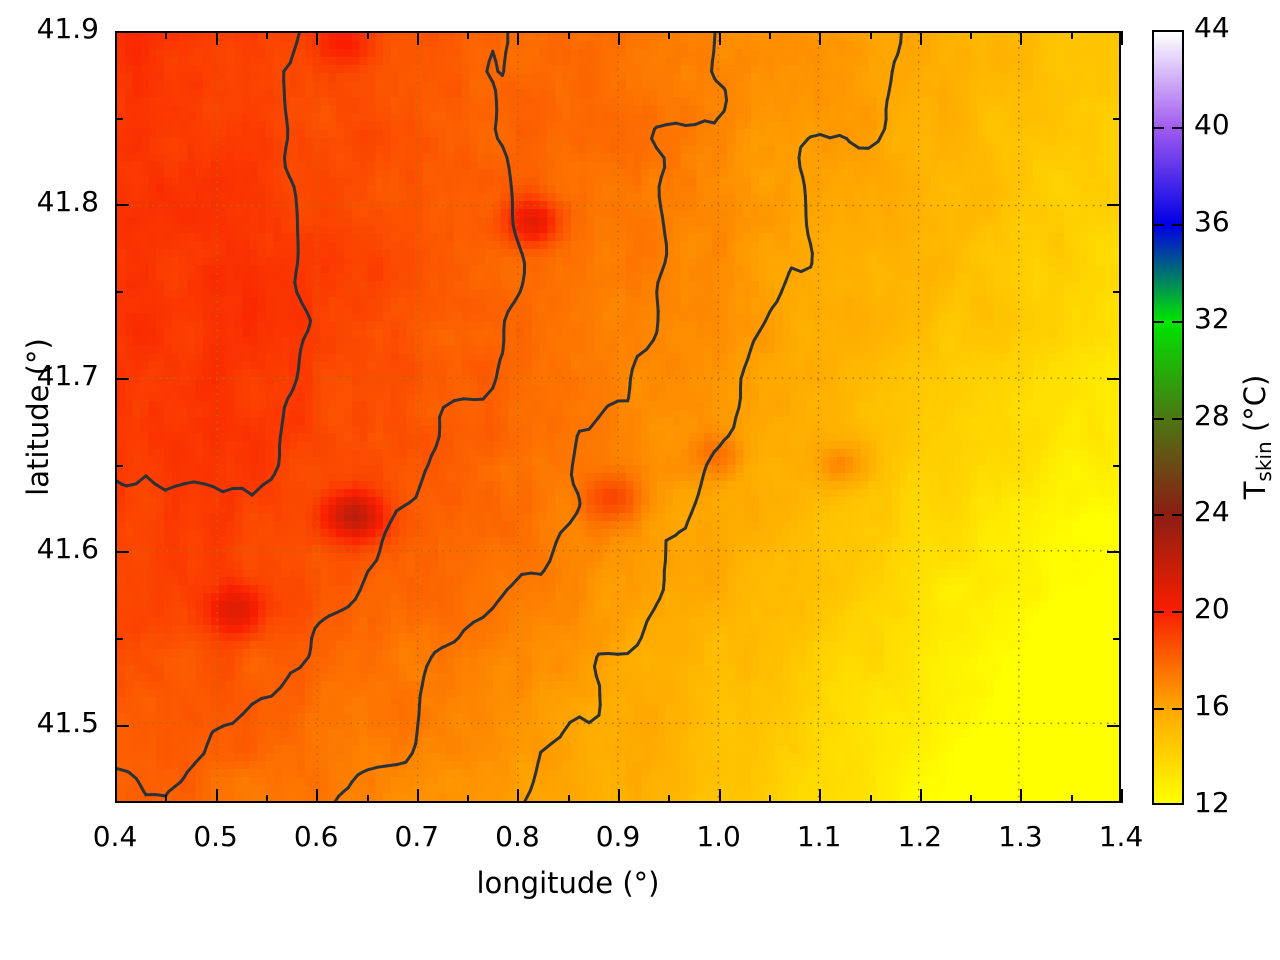 Image resolution: width=1280 pixels, height=960 pixels. Describe the element at coordinates (1212, 415) in the screenshot. I see `colorbar-tick-label: 28` at that location.